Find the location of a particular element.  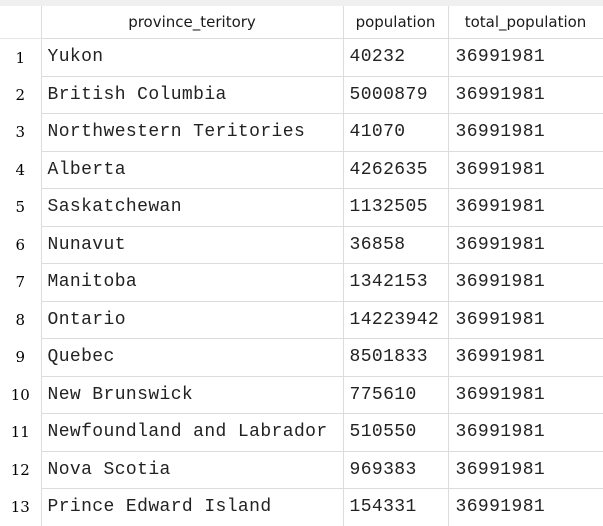

cell-population: 1342153 is located at coordinates (396, 282).